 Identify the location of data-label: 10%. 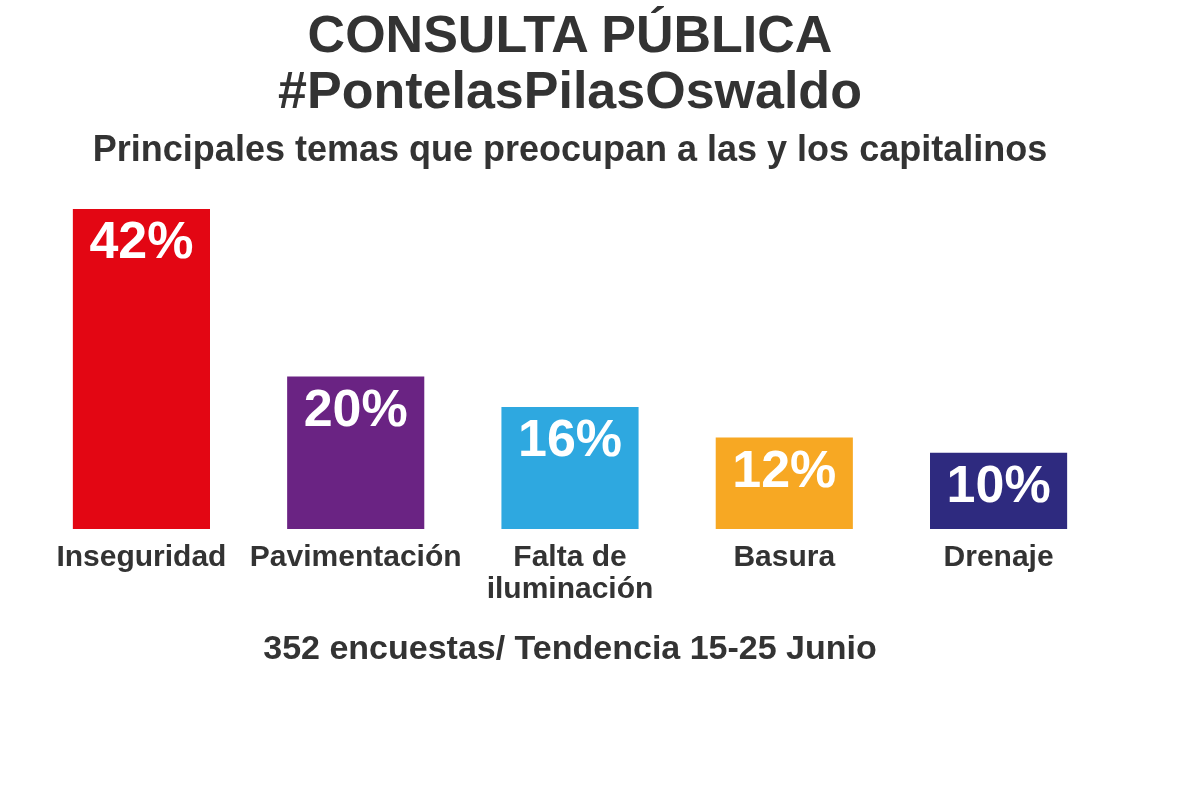
(998, 483).